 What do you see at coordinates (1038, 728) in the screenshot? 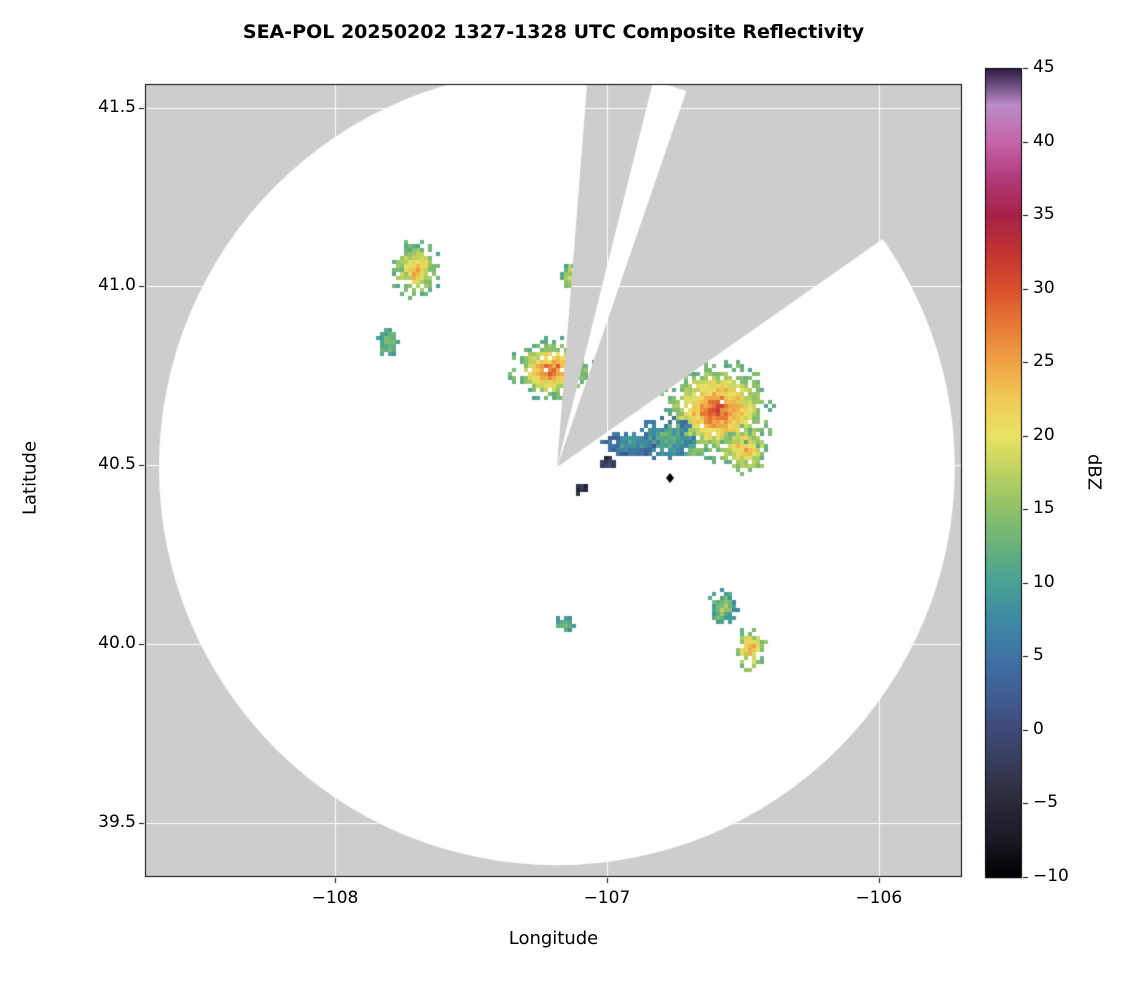
I see `colorbar-tick-label: 0` at bounding box center [1038, 728].